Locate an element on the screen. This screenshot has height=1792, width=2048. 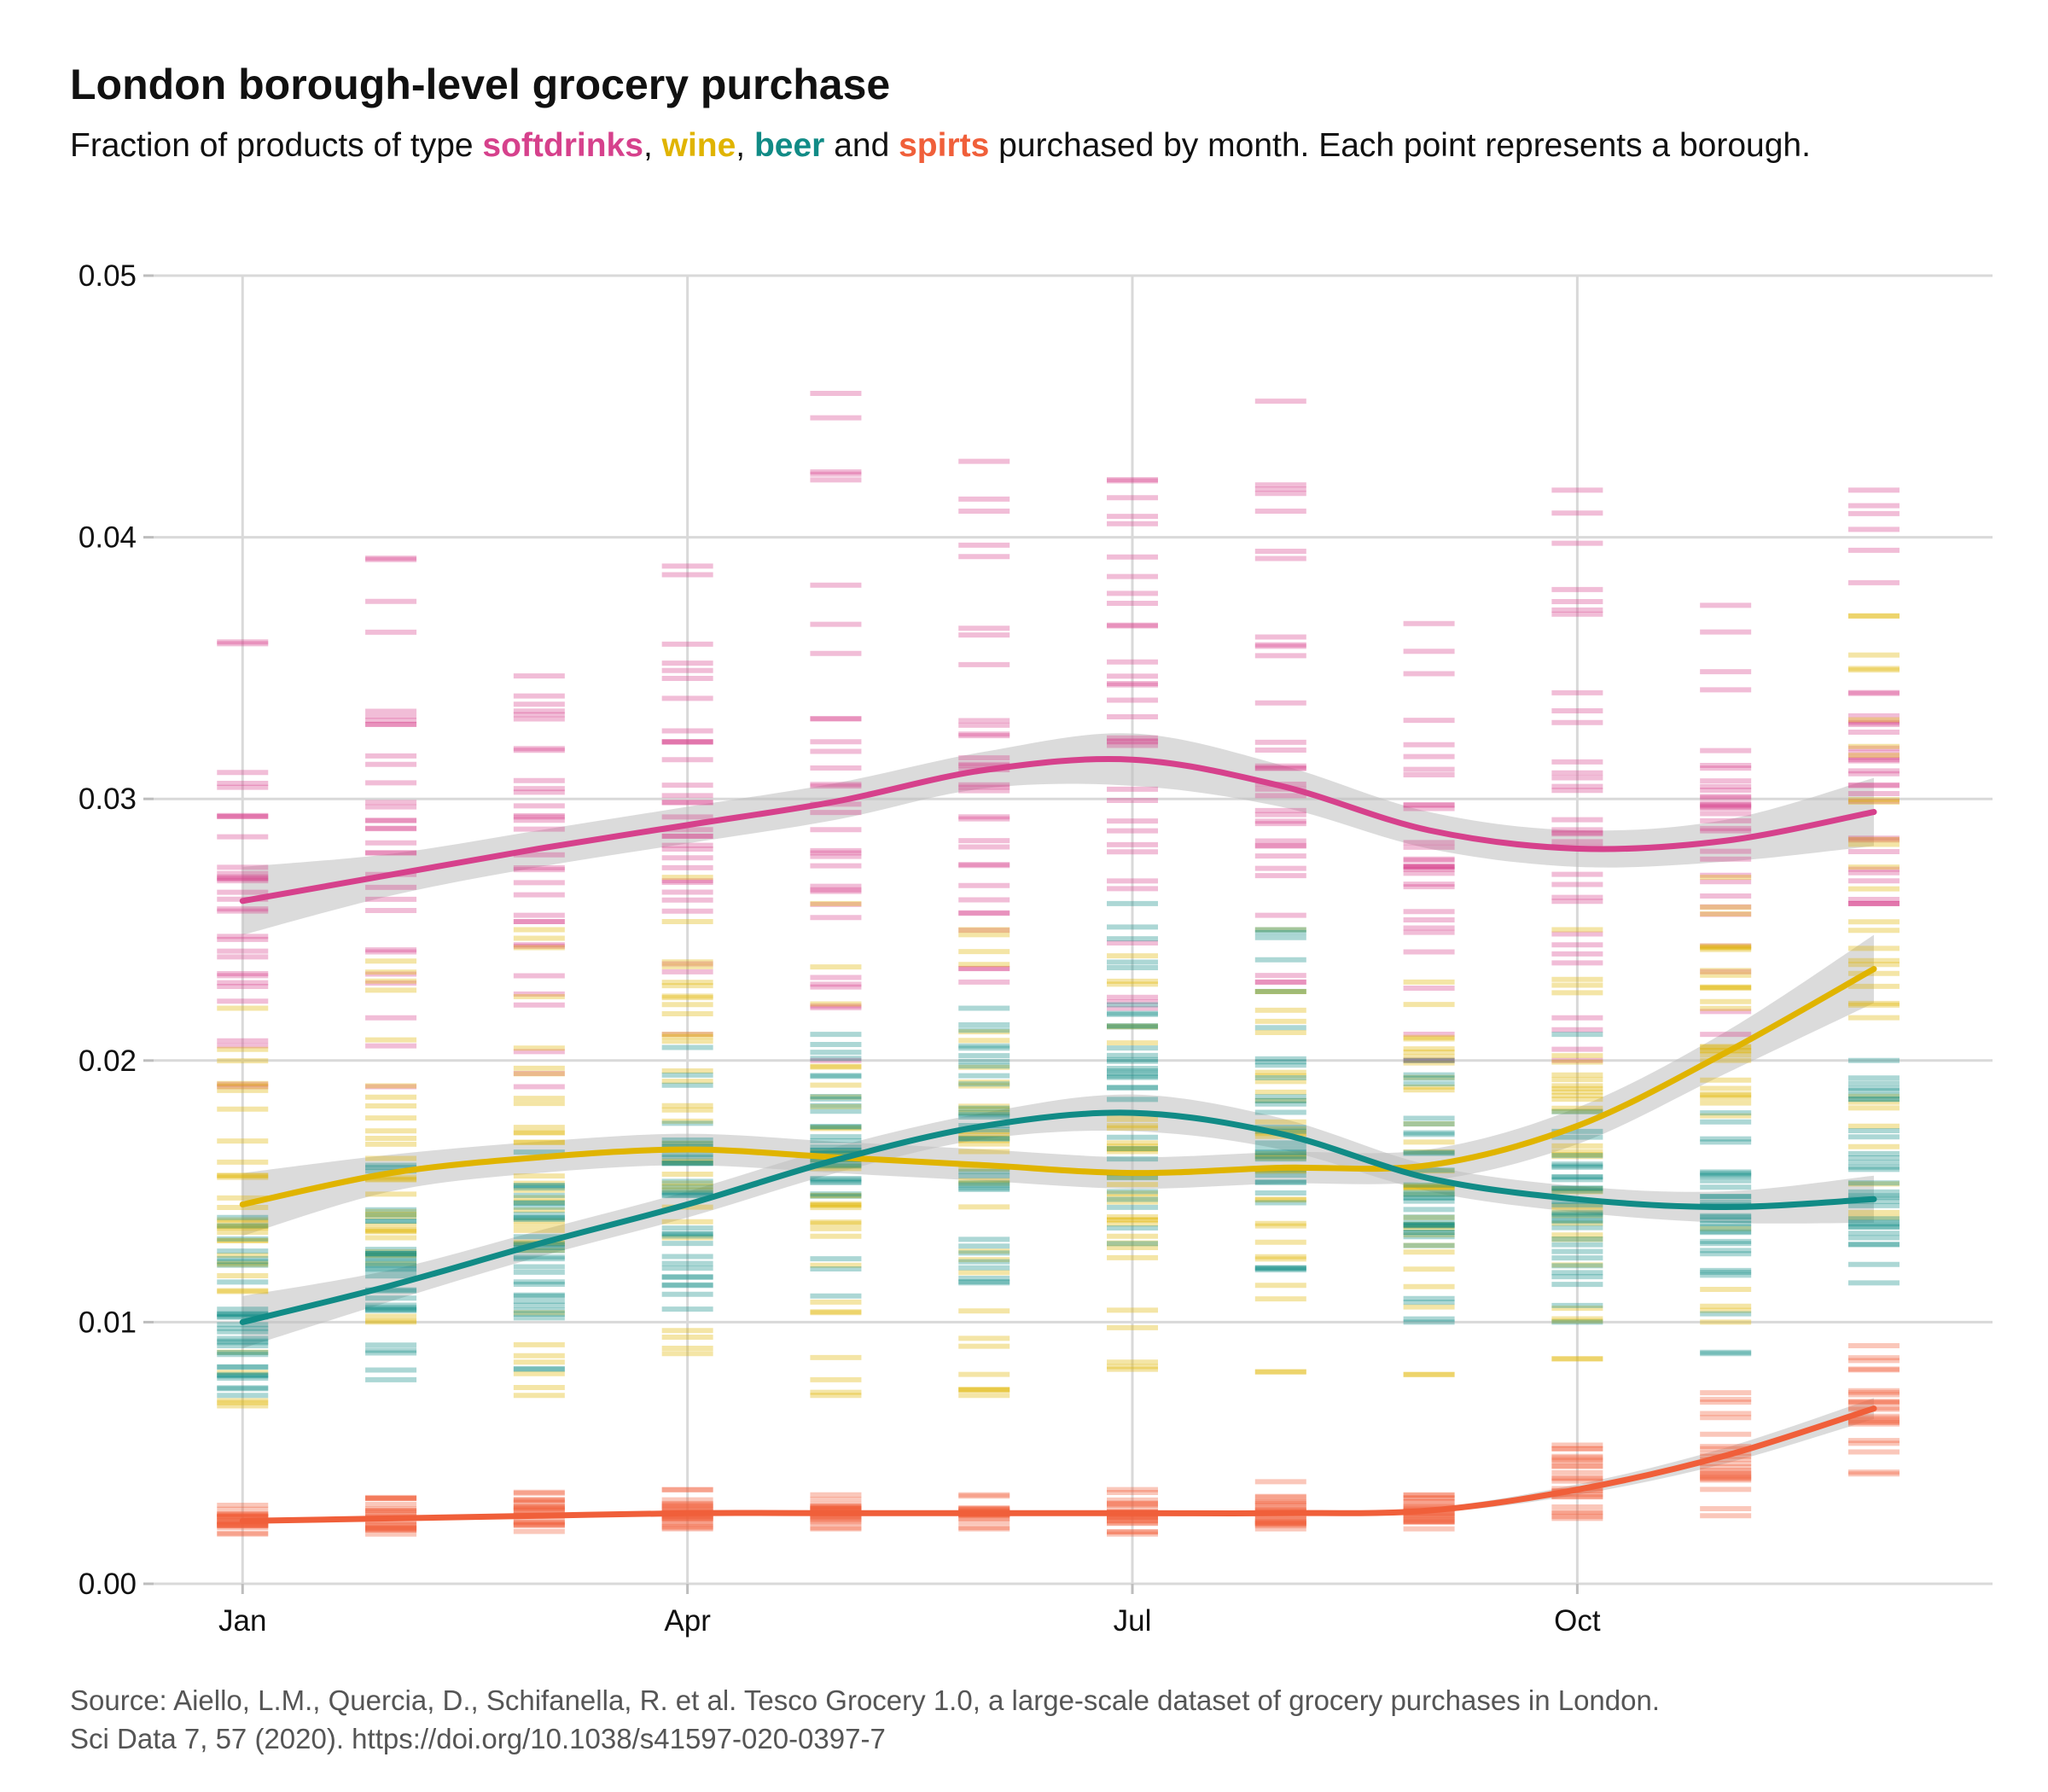
subtitle-prefix: Fraction of products of type is located at coordinates (276, 145).